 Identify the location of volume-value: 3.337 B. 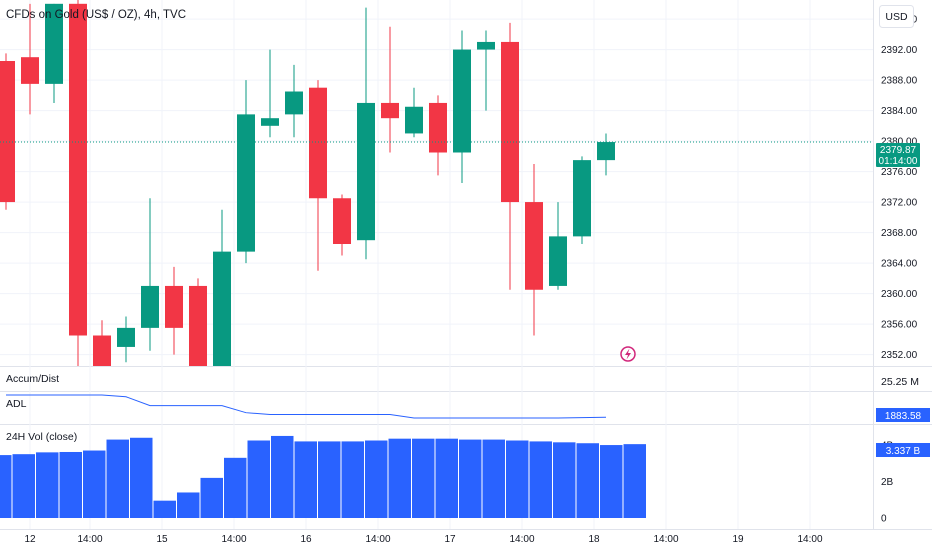
(903, 451).